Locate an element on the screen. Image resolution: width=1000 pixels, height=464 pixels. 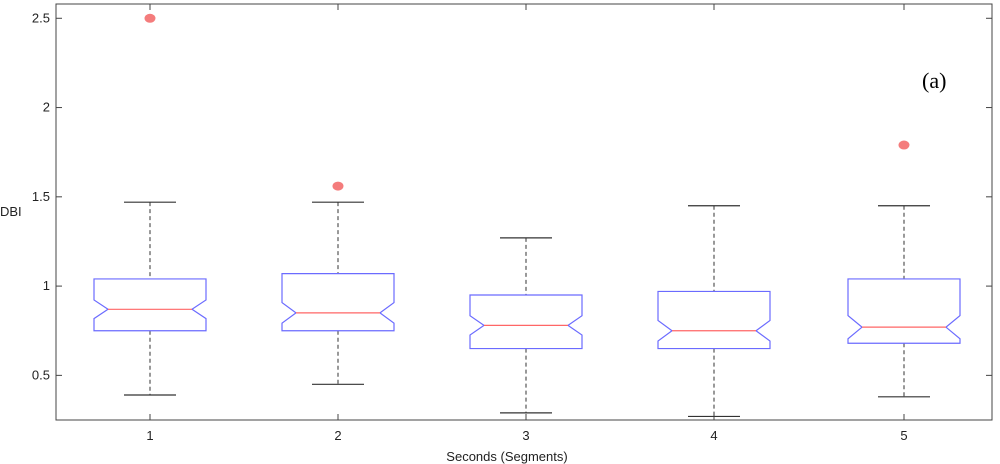
y-tick-label: 1.5 is located at coordinates (41, 196).